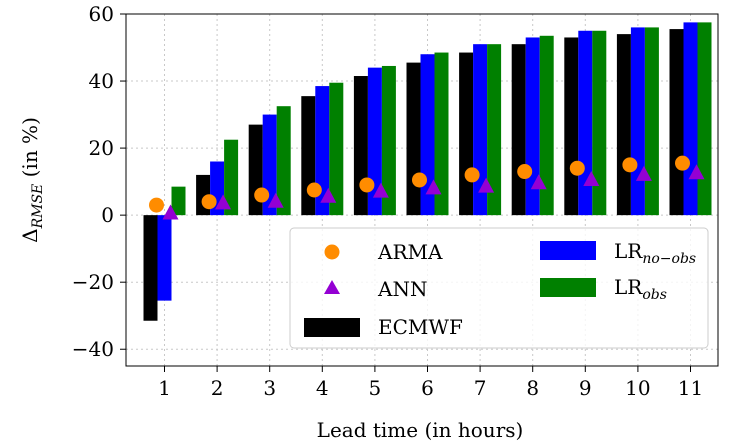  What do you see at coordinates (101, 148) in the screenshot?
I see `y-tick-label: 20` at bounding box center [101, 148].